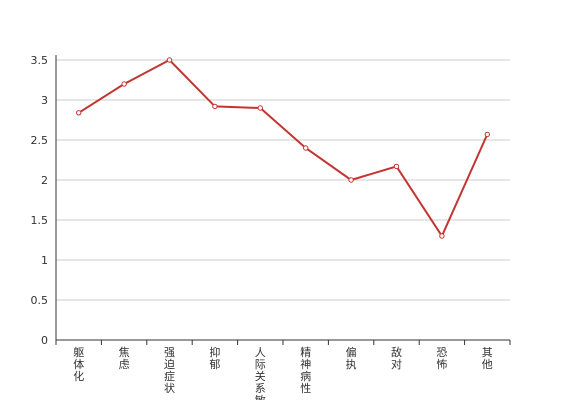  I want to click on x-tick-label: 躯体化, so click(78, 364).